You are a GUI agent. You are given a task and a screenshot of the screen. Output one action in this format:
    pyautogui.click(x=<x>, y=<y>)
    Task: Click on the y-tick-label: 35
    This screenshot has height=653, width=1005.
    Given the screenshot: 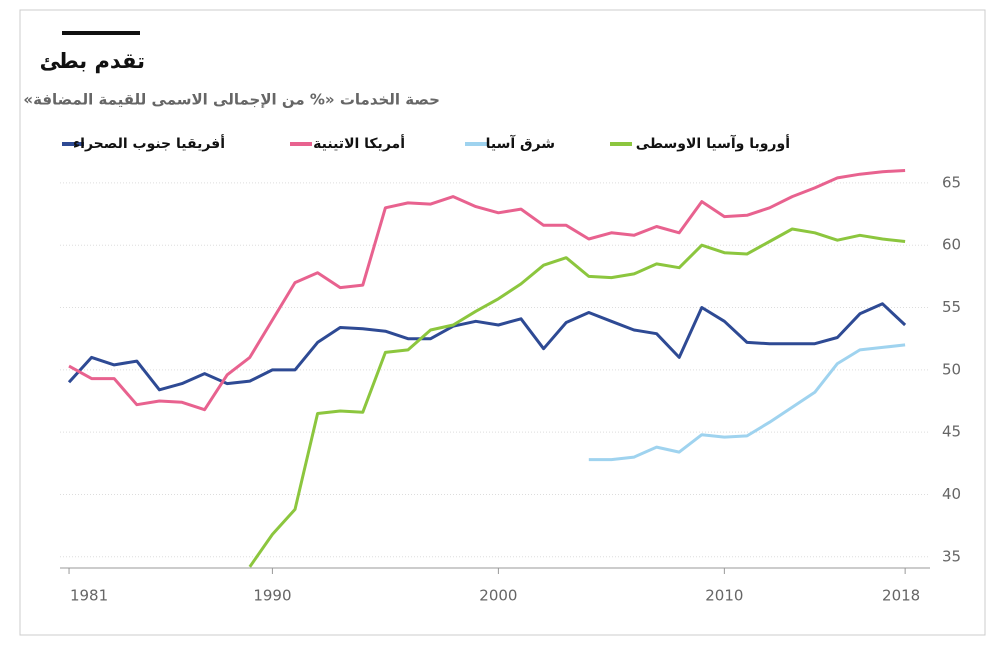 What is the action you would take?
    pyautogui.click(x=951, y=556)
    